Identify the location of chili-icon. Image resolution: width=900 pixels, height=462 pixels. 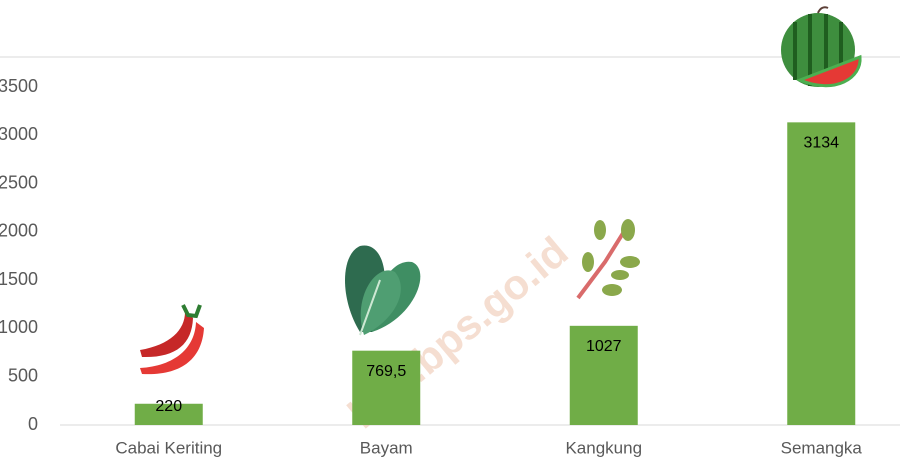
(172, 339).